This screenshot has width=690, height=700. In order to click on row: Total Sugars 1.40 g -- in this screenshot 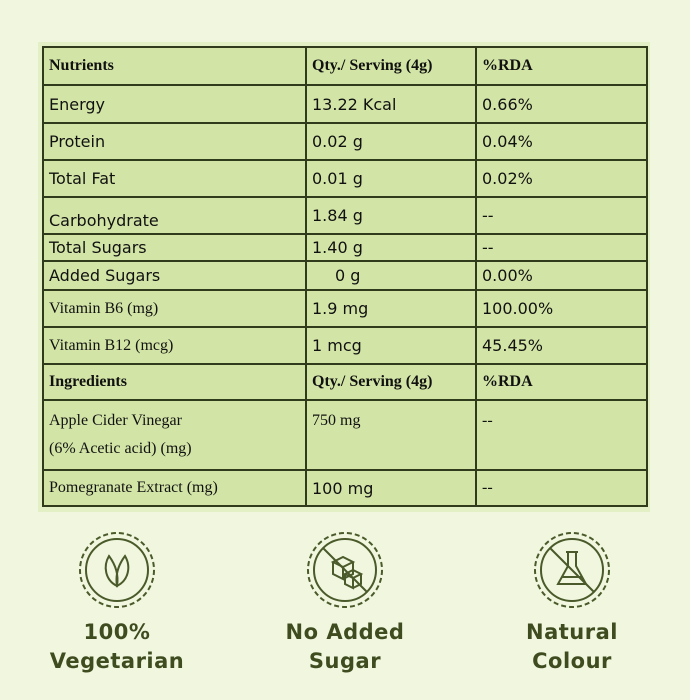, I will do `click(345, 247)`.